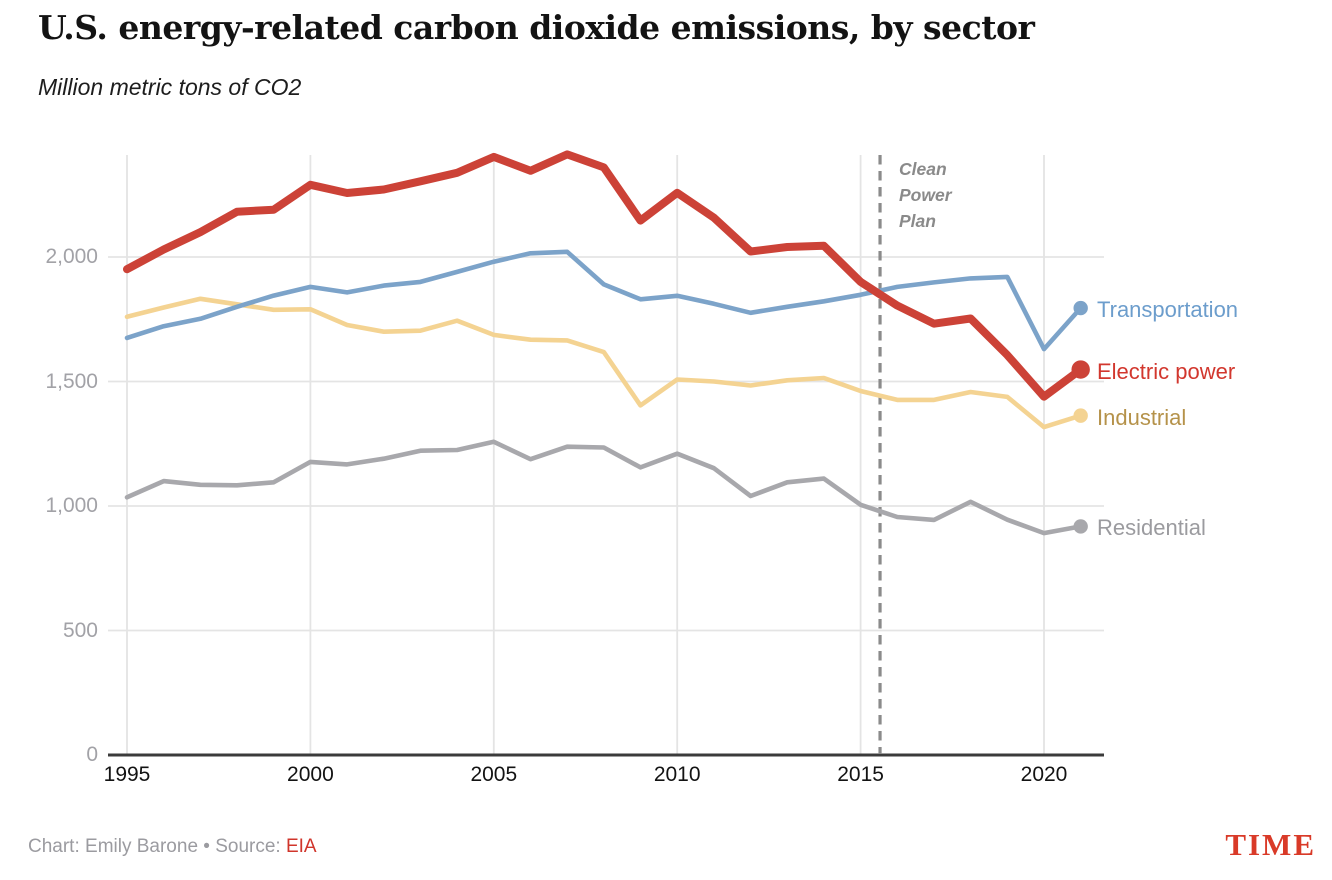 Image resolution: width=1332 pixels, height=880 pixels. What do you see at coordinates (1168, 310) in the screenshot?
I see `series-label-transportation: Transportation` at bounding box center [1168, 310].